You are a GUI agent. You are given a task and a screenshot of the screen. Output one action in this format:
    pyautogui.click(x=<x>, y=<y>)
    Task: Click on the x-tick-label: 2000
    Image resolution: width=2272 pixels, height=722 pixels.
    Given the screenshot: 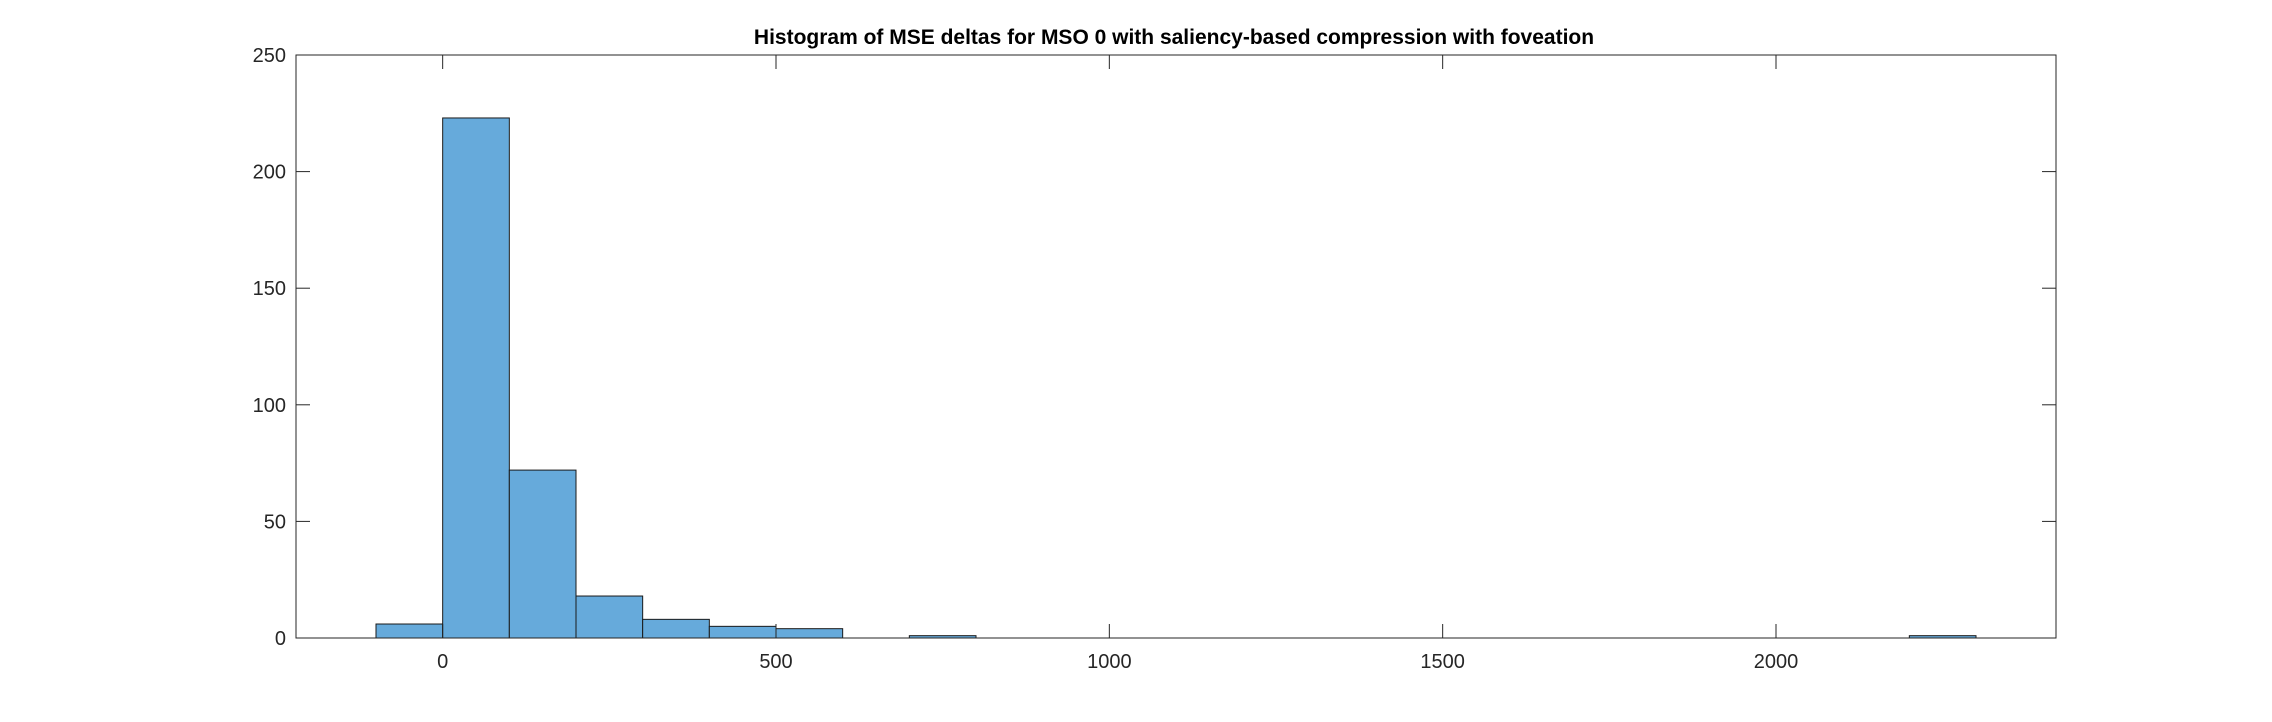 What is the action you would take?
    pyautogui.click(x=1776, y=662)
    